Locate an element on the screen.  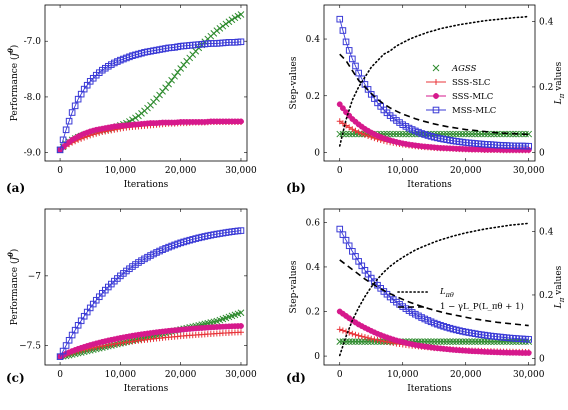
y-tick-label: -9.0 is located at coordinates (33, 154).